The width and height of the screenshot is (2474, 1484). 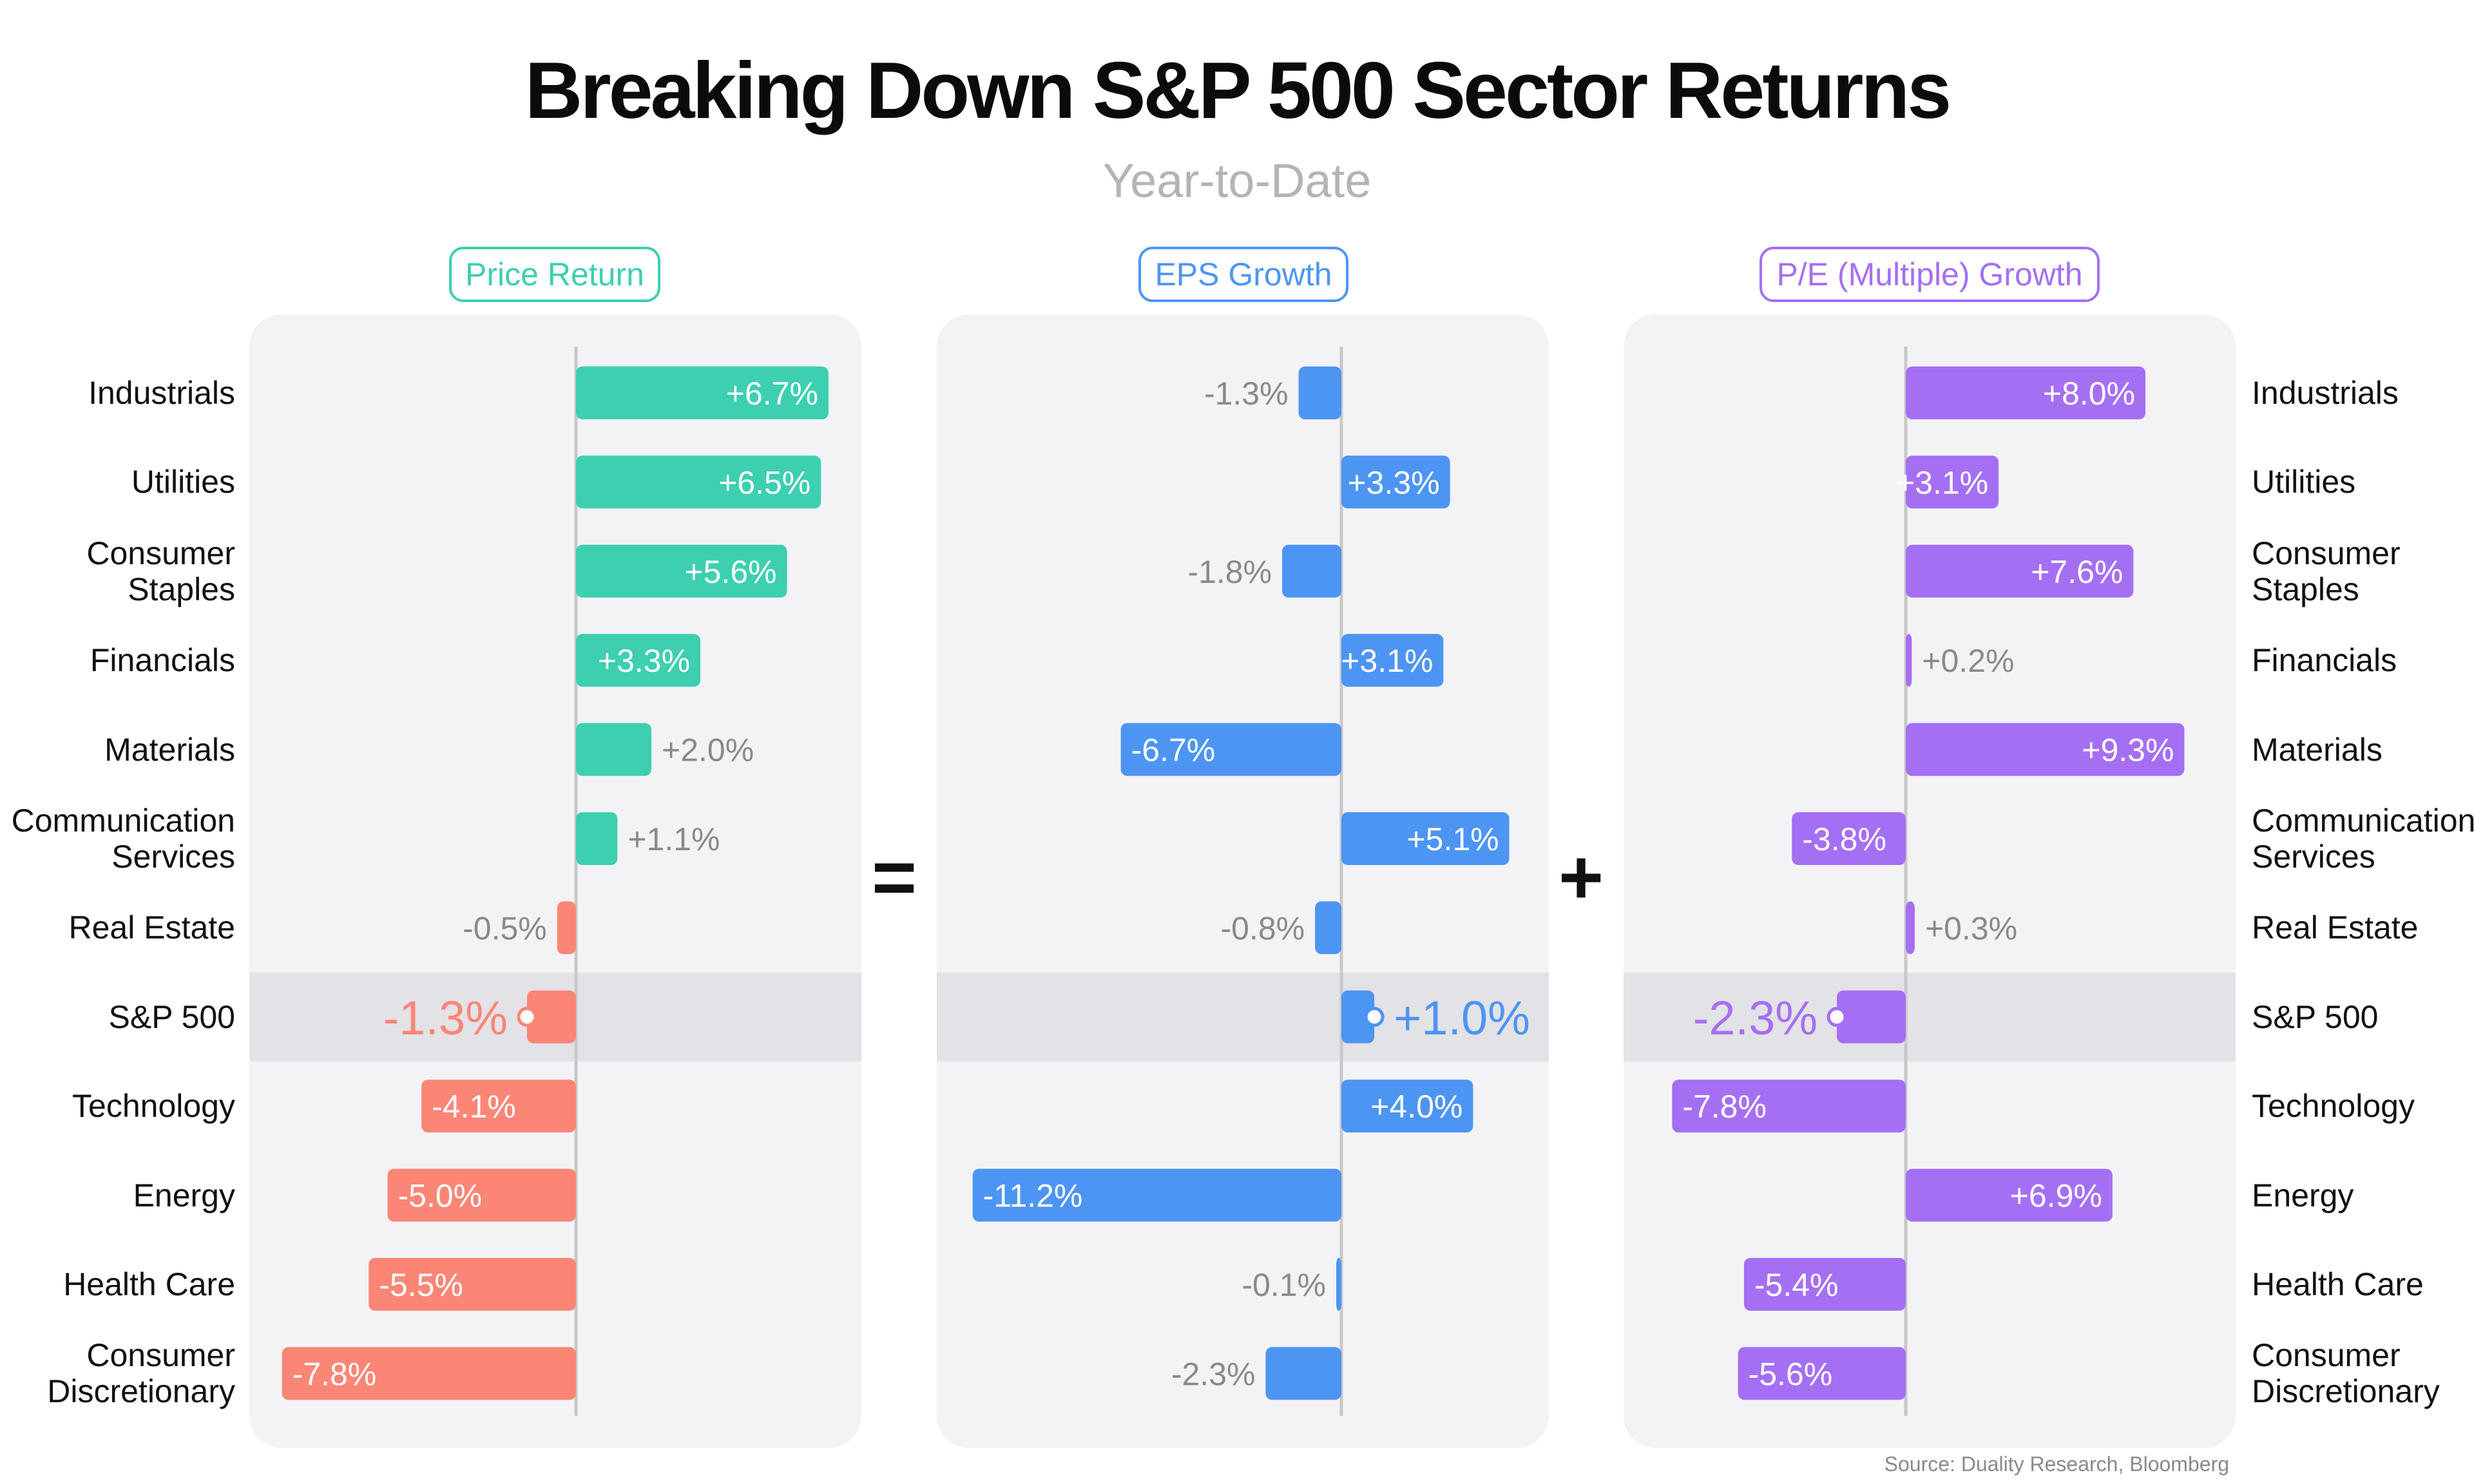 I want to click on price-return-bar-consumer-staples, so click(x=681, y=571).